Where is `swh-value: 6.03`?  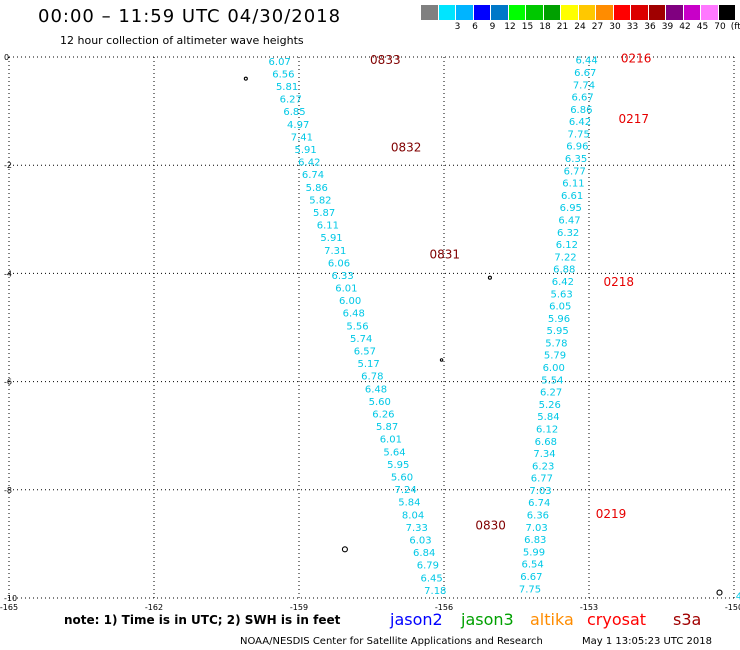
swh-value: 6.03 is located at coordinates (420, 540).